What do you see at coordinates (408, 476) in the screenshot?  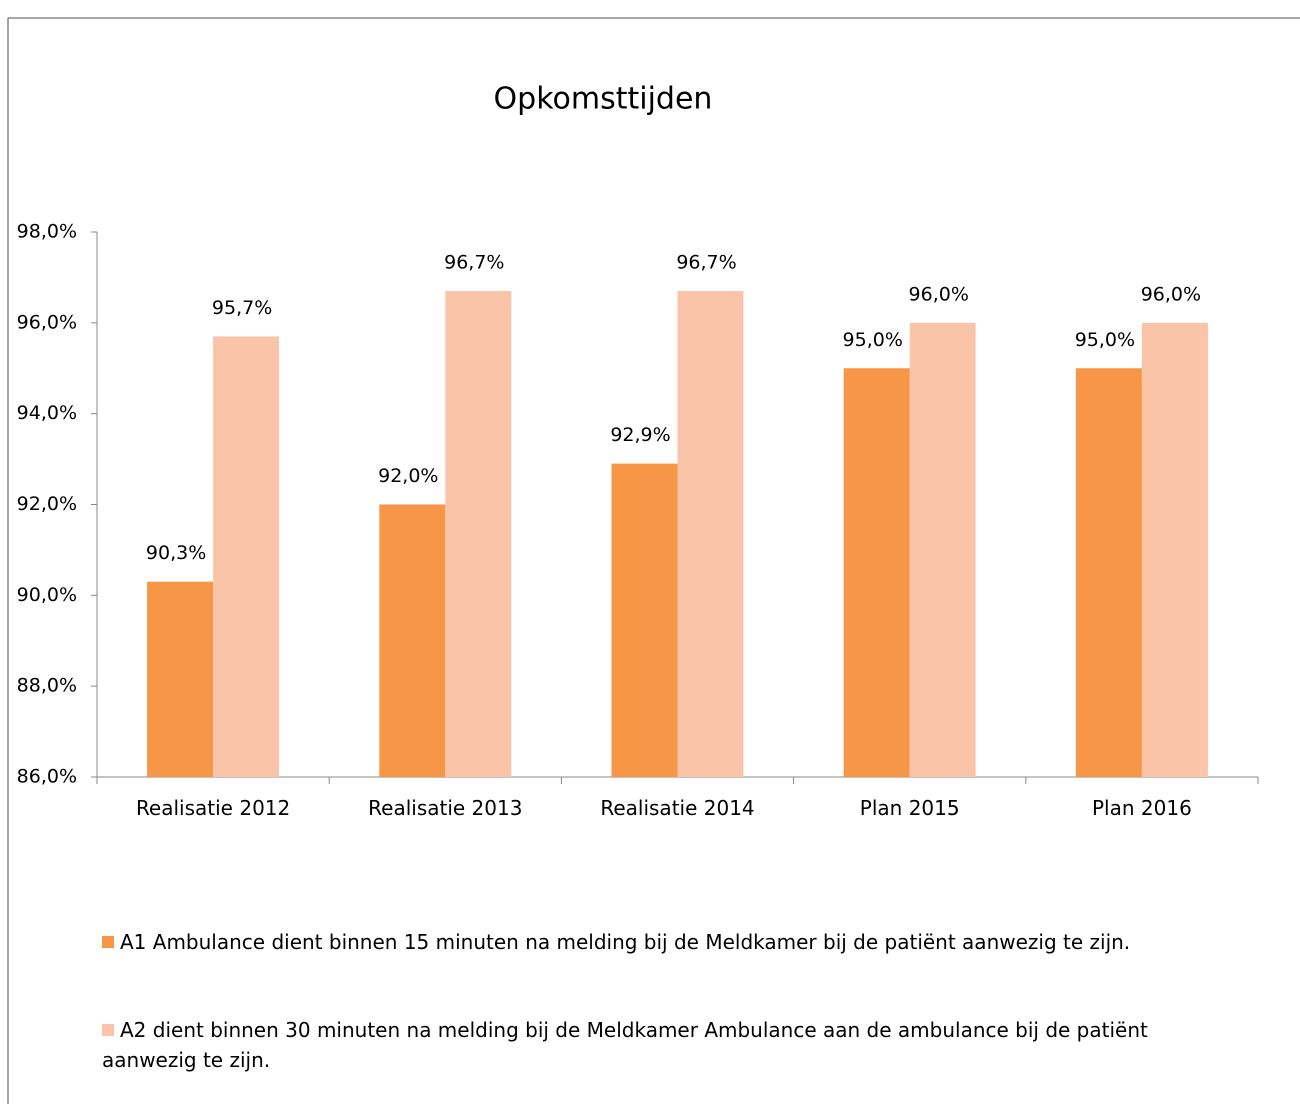 I see `value-label: 92,0%` at bounding box center [408, 476].